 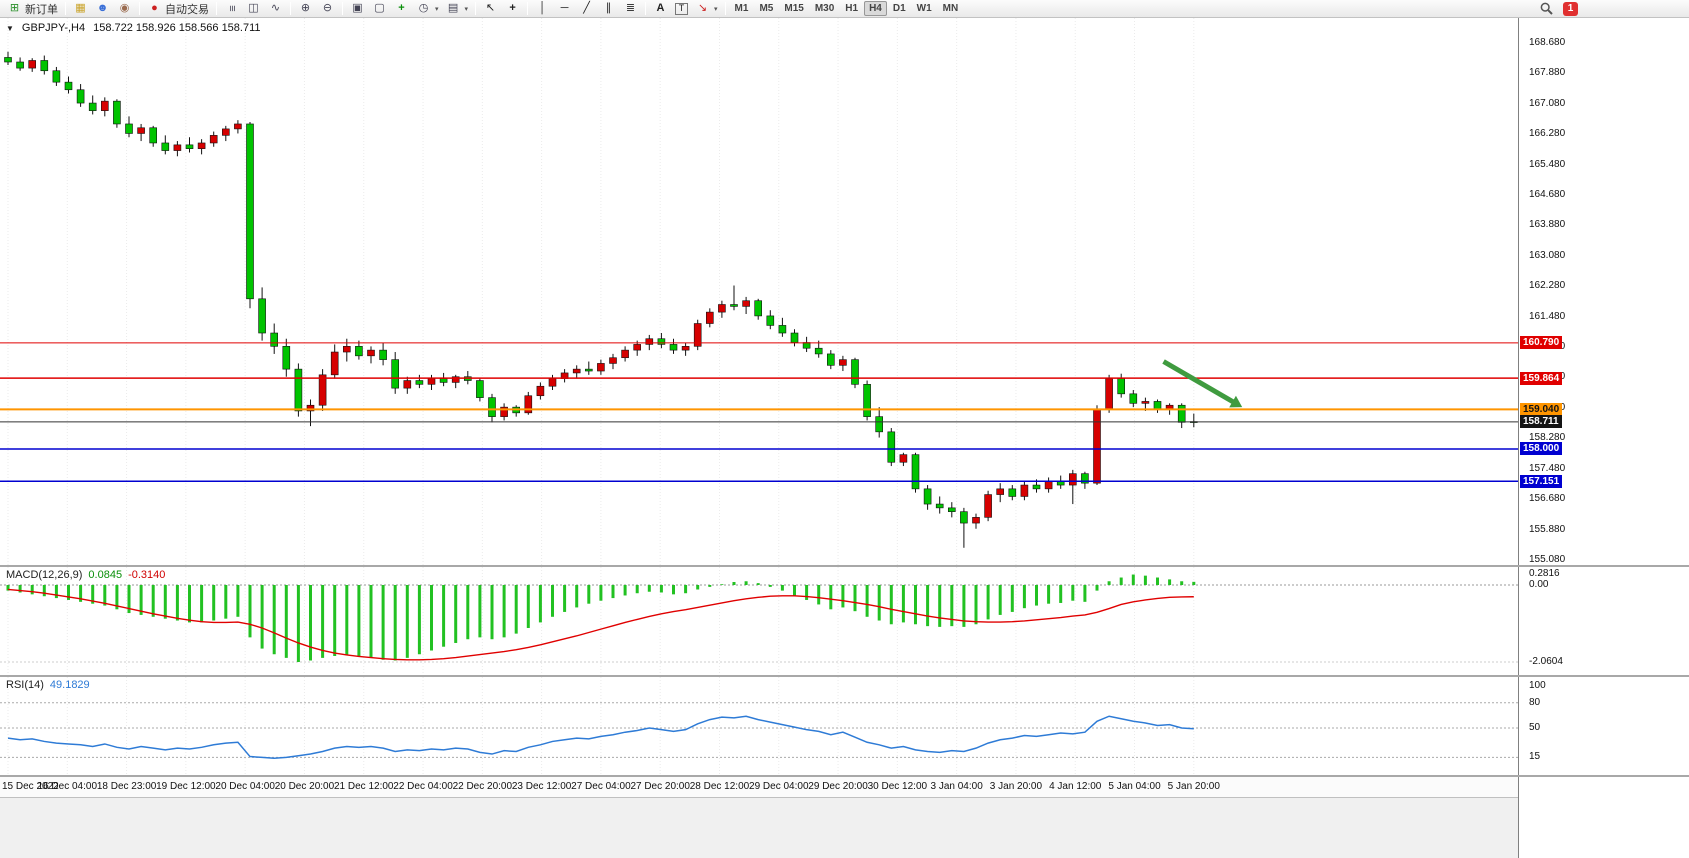 I want to click on arrow-object-head, so click(x=1236, y=401).